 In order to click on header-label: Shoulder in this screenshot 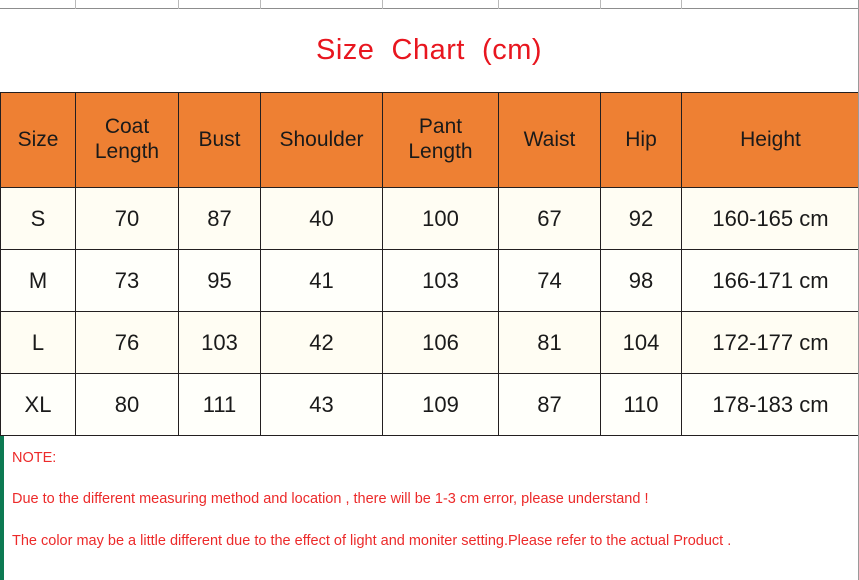, I will do `click(321, 139)`.